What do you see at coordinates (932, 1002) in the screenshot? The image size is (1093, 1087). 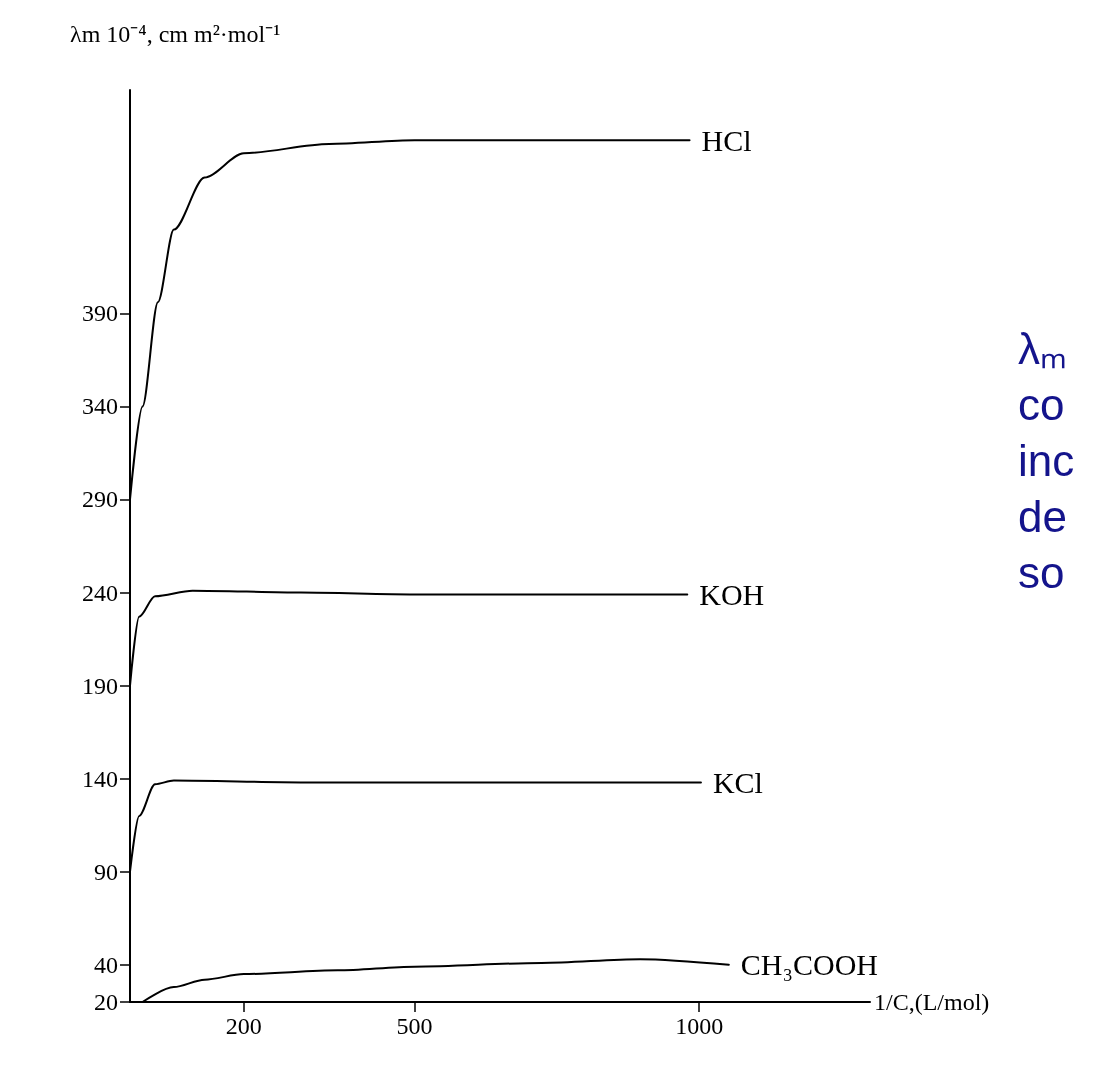 I see `x-axis-title: 1/C,(L/mol)` at bounding box center [932, 1002].